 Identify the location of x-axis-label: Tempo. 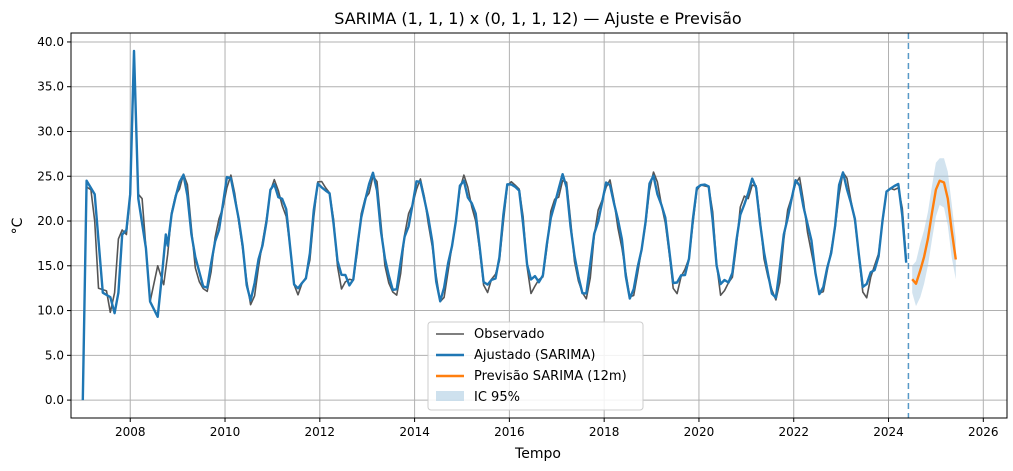
(537, 454).